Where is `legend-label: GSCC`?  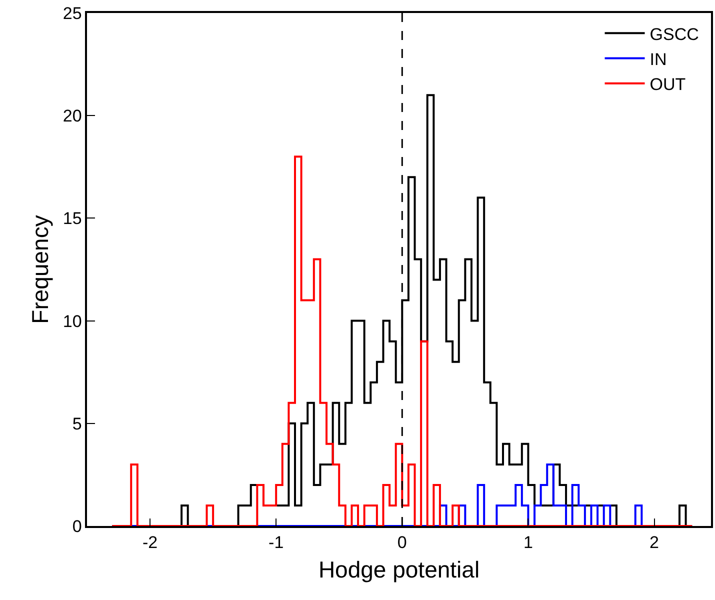
legend-label: GSCC is located at coordinates (674, 34).